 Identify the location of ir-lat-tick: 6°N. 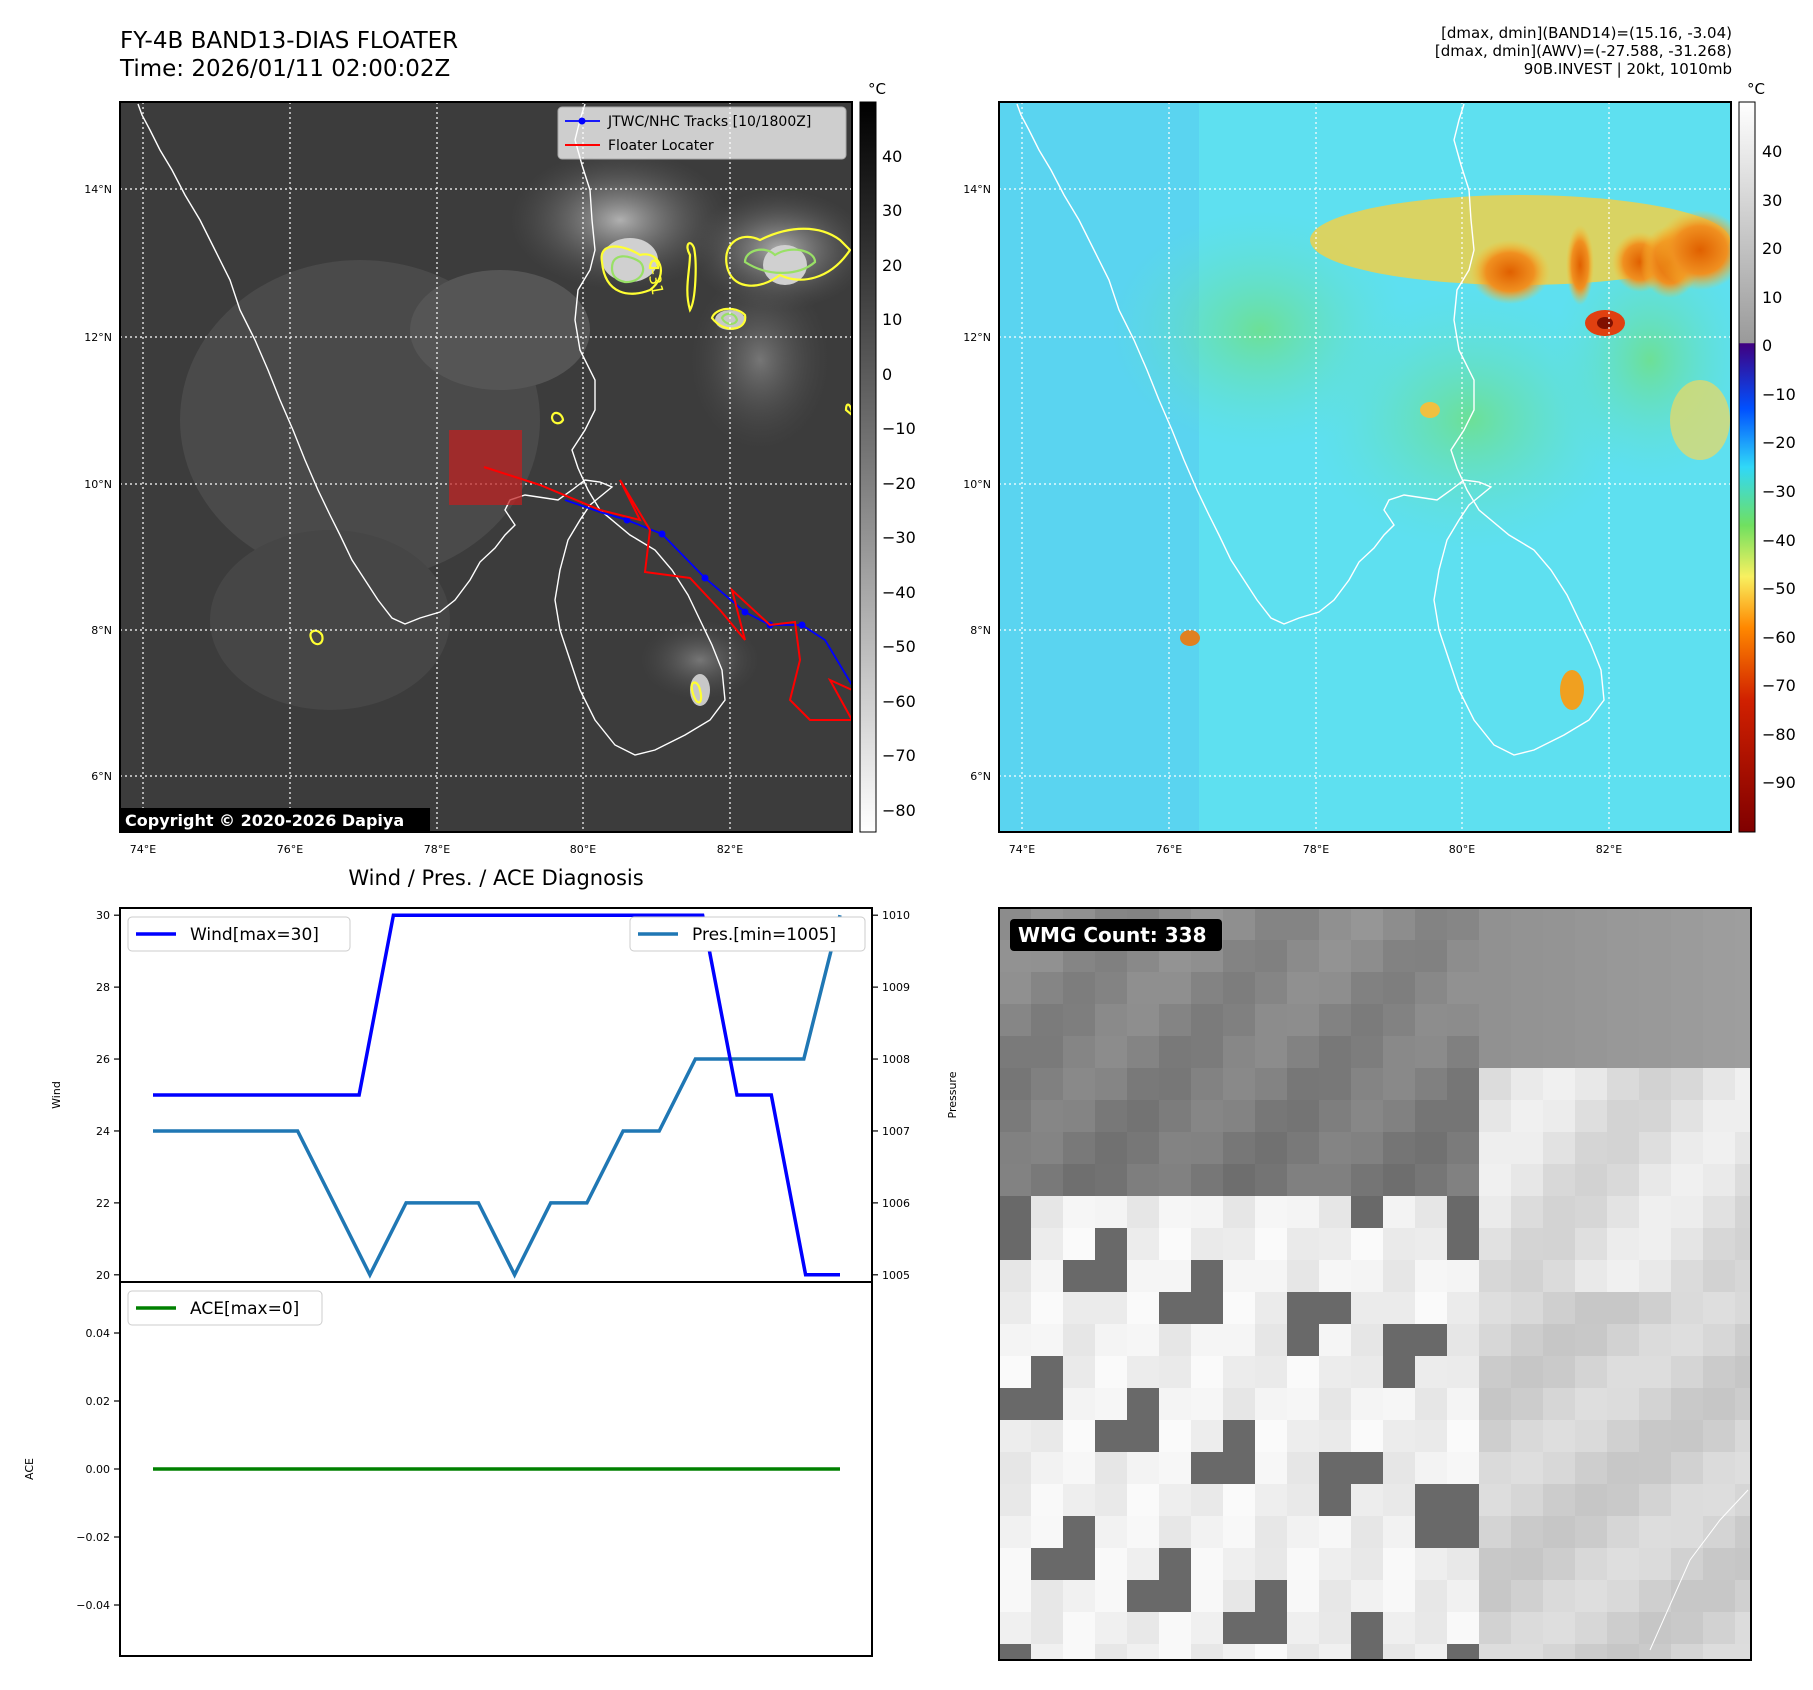
(101, 776).